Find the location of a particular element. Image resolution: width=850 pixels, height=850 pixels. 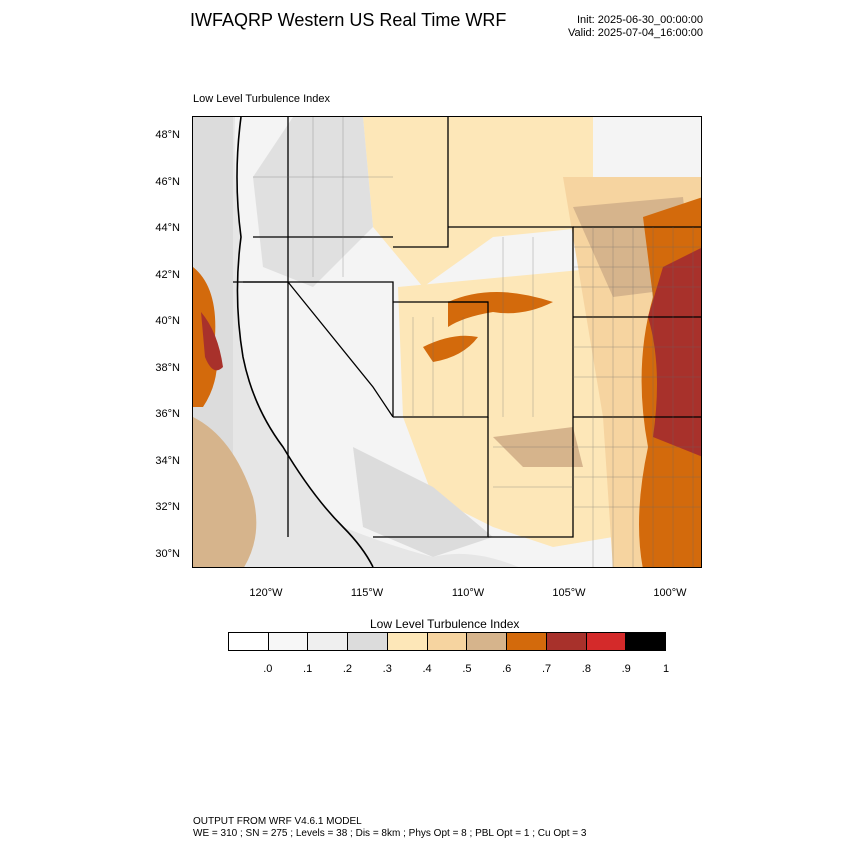

colorbar-tick-label: .6 is located at coordinates (507, 669).